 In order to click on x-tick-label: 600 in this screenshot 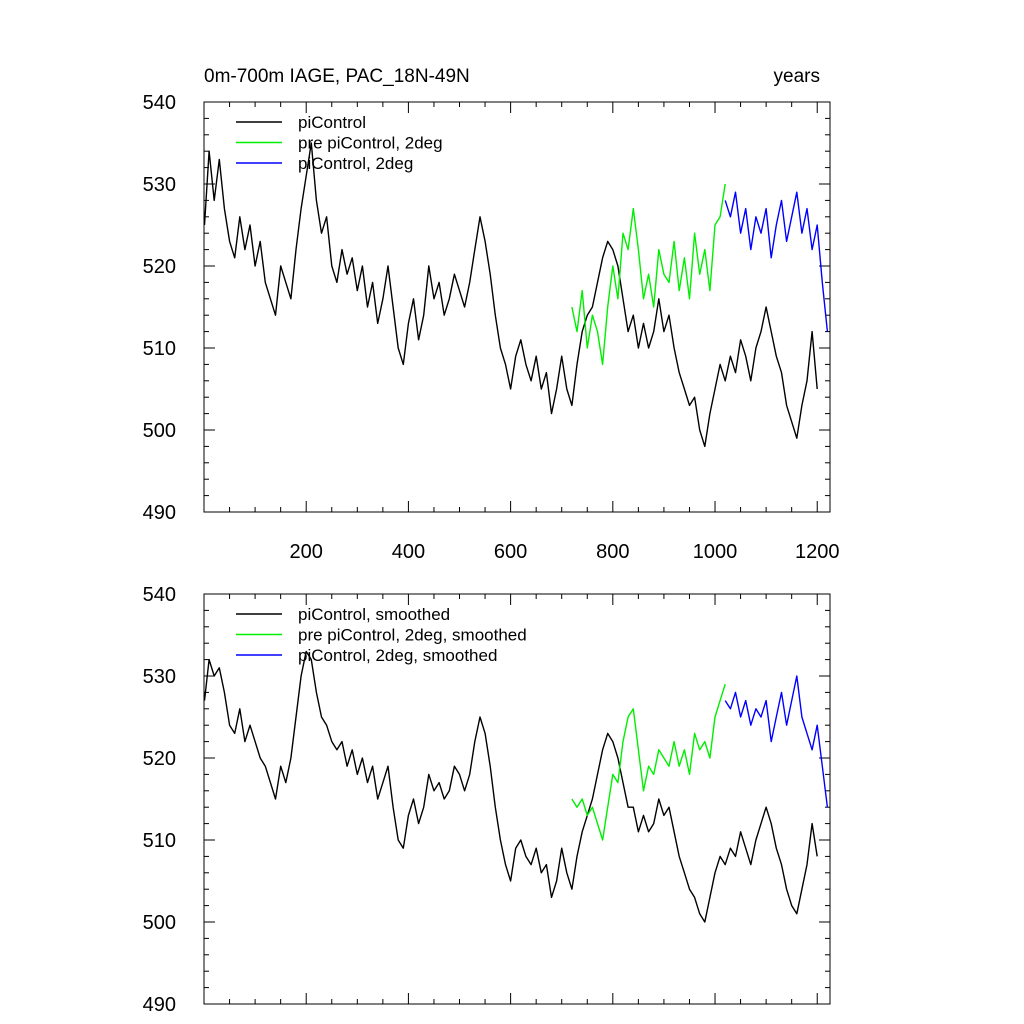, I will do `click(510, 552)`.